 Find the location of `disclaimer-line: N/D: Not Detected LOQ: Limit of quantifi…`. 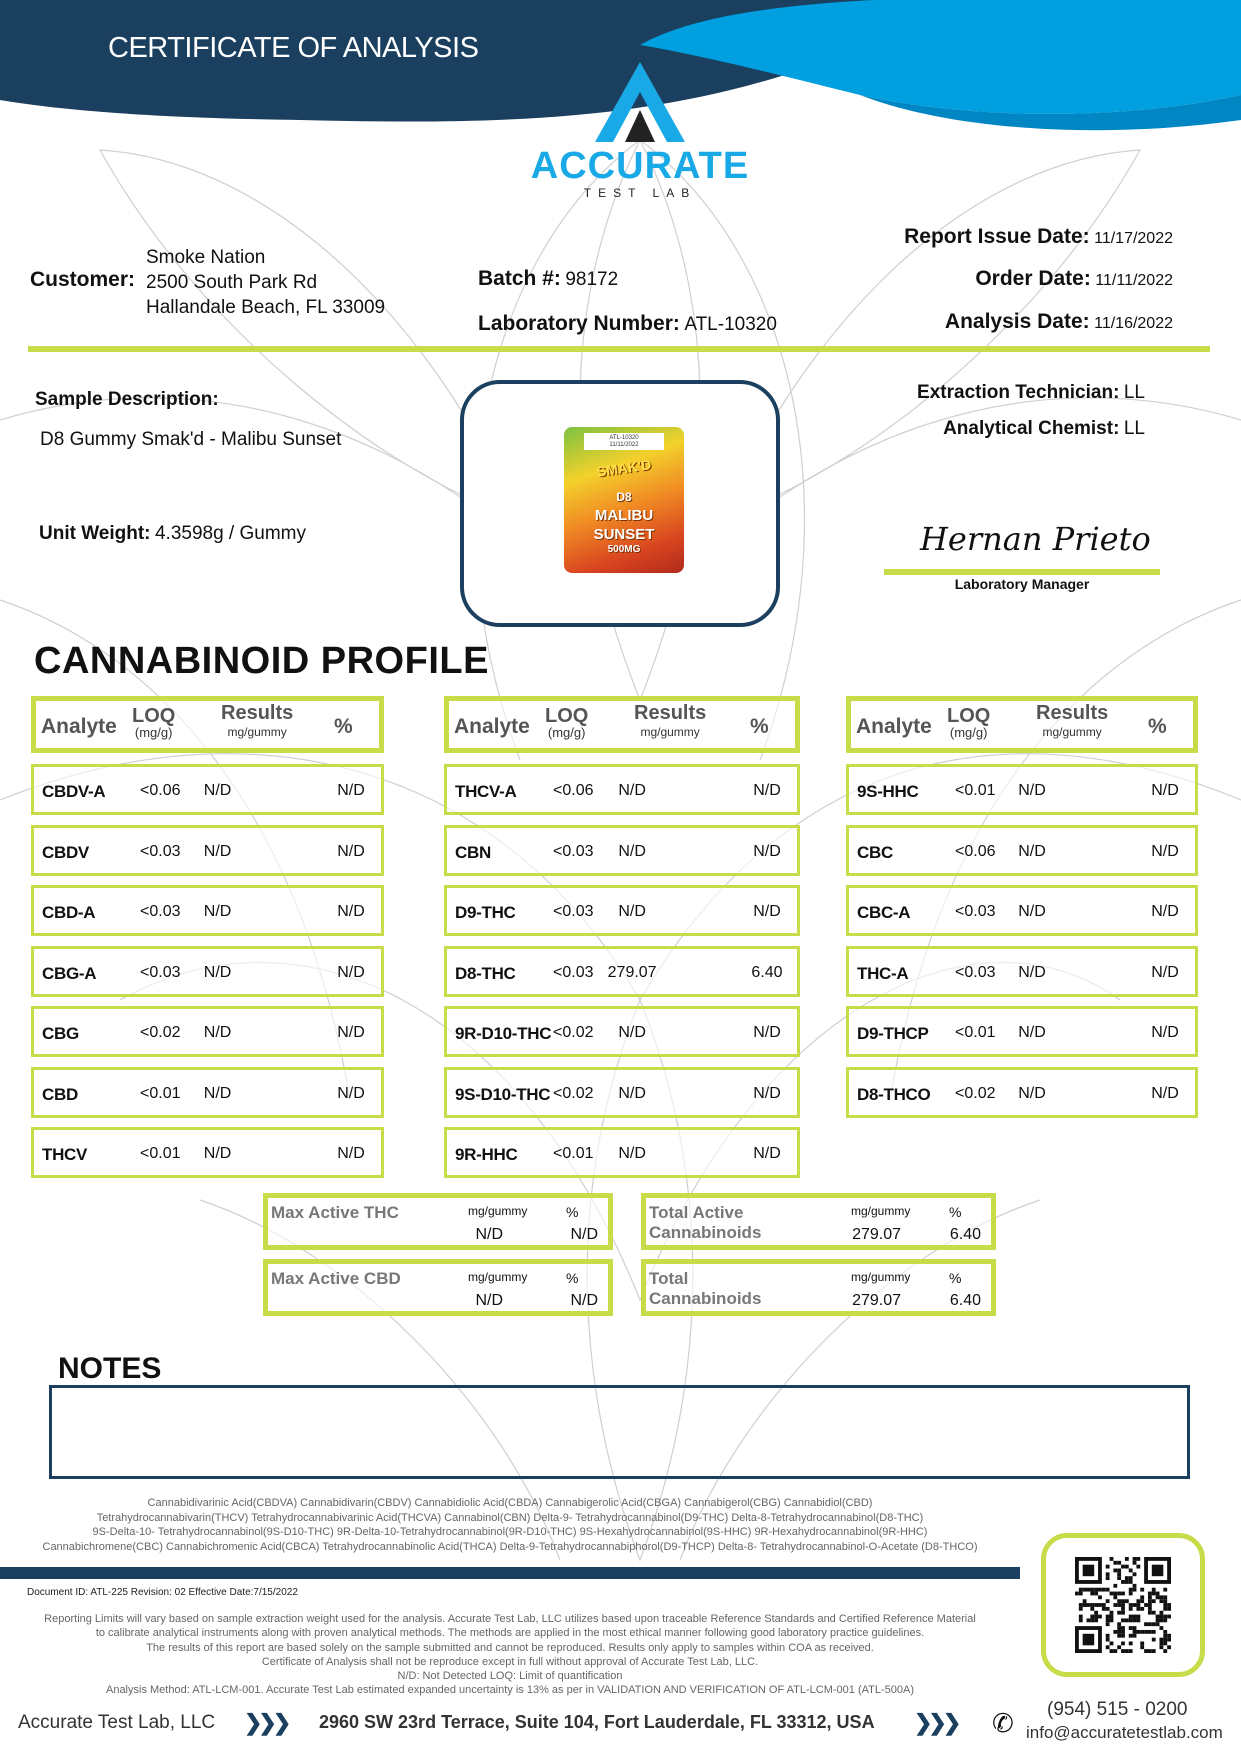

disclaimer-line: N/D: Not Detected LOQ: Limit of quantifi… is located at coordinates (510, 1676).